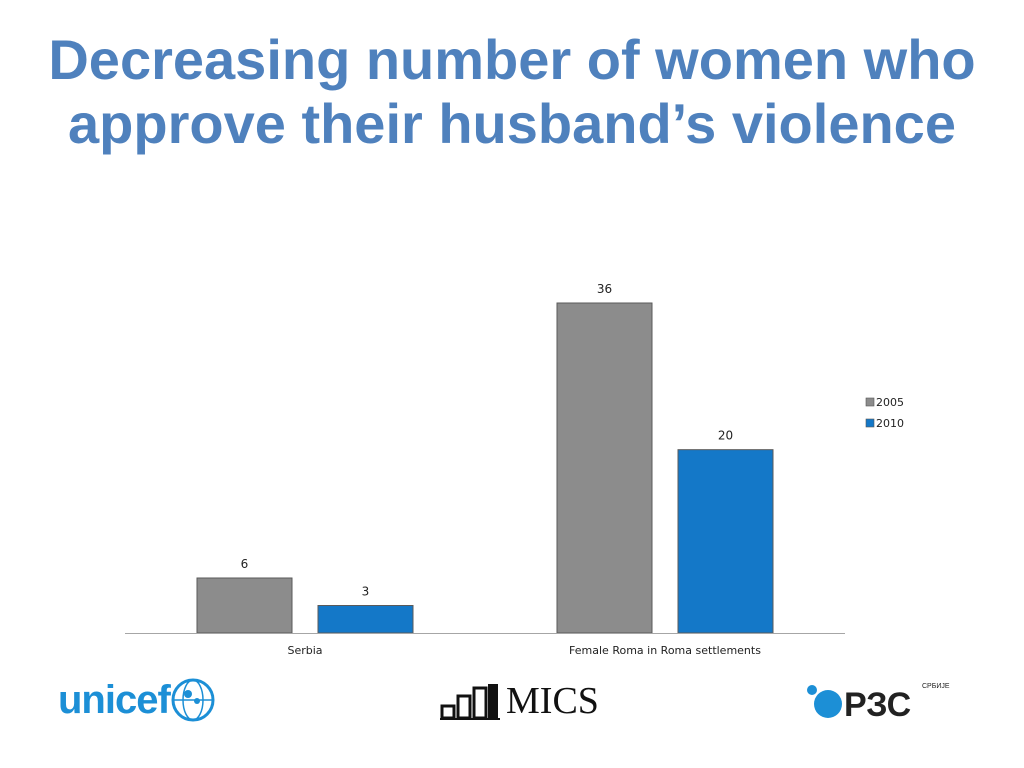  Describe the element at coordinates (245, 564) in the screenshot. I see `data-label-2005-0: 6` at that location.